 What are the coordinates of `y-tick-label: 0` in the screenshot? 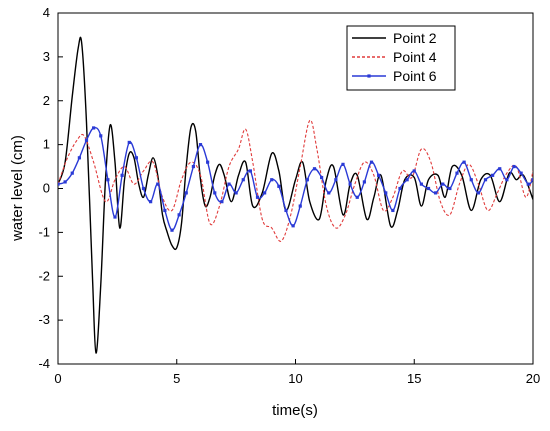 It's located at (46, 188).